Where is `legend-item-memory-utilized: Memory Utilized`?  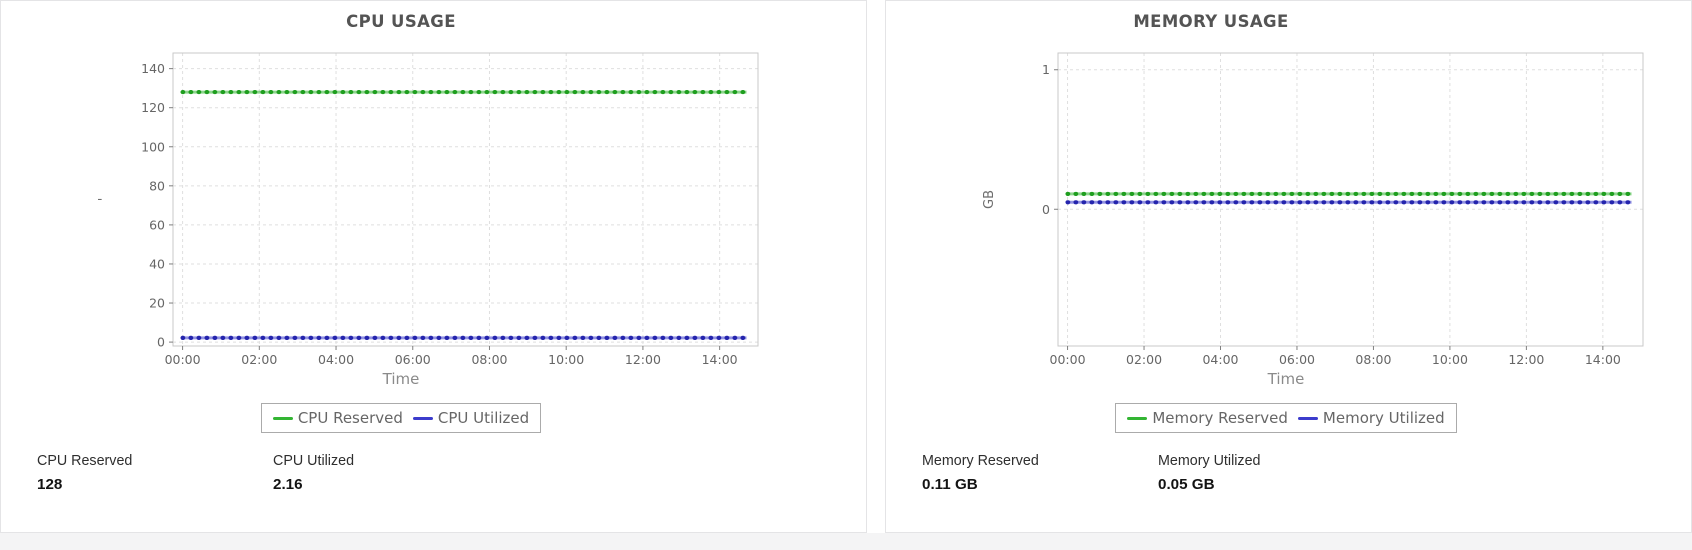
legend-item-memory-utilized: Memory Utilized is located at coordinates (1371, 418).